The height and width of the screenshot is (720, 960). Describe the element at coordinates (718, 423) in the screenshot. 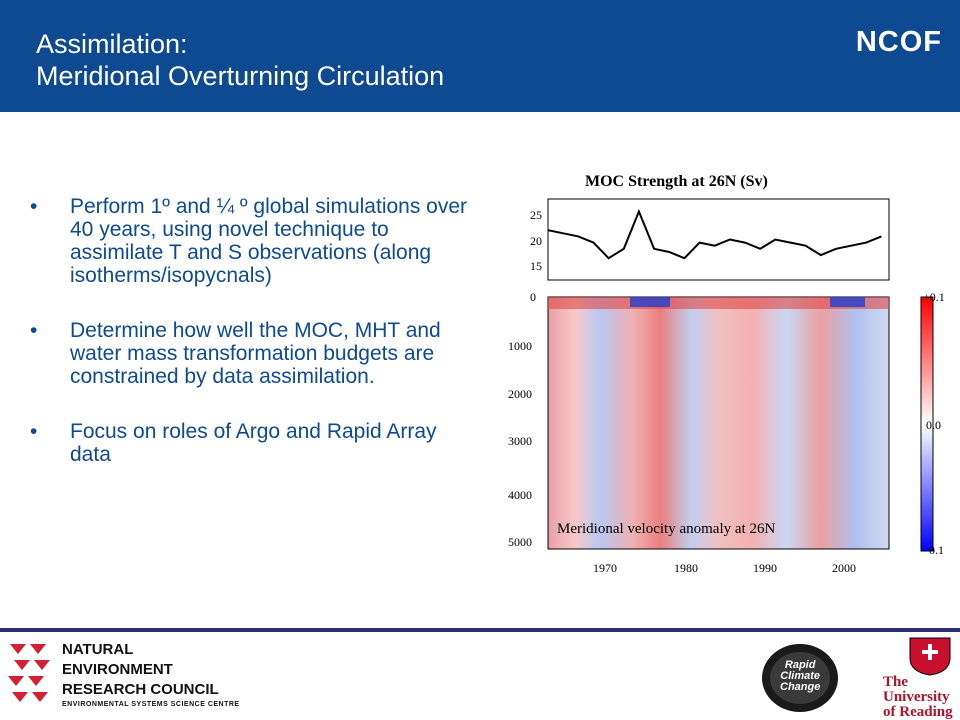

I see `heatmap-panel` at that location.